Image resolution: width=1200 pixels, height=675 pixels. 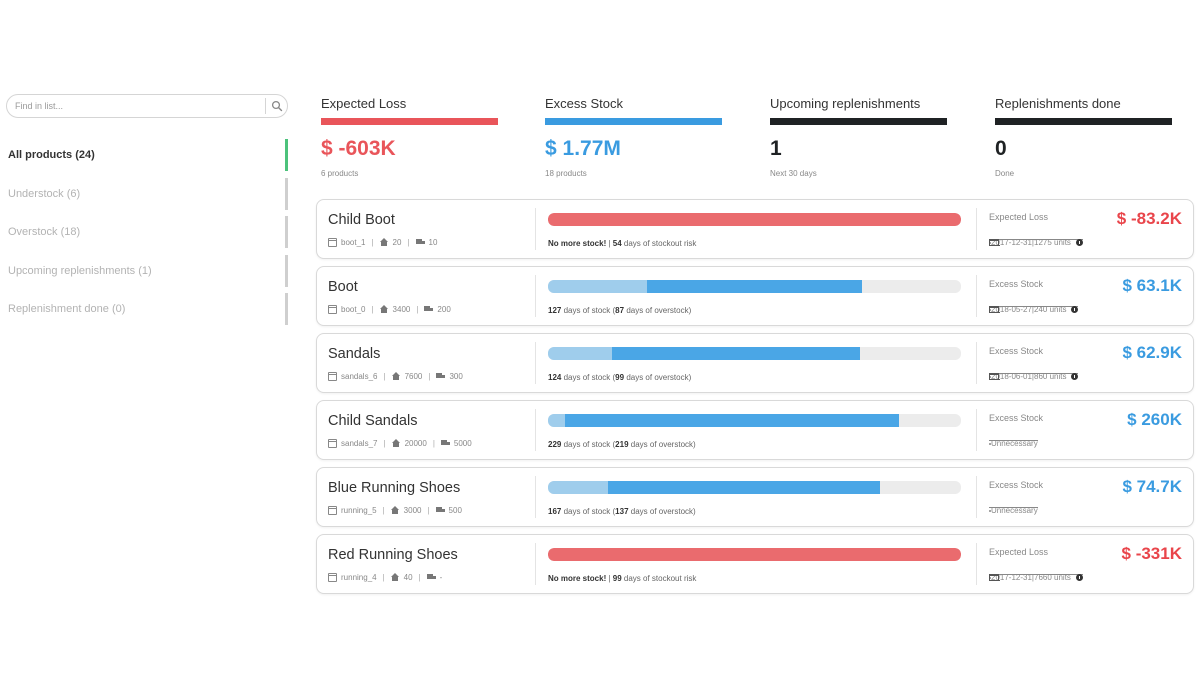 What do you see at coordinates (577, 578) in the screenshot?
I see `stock-alert: No more stock!` at bounding box center [577, 578].